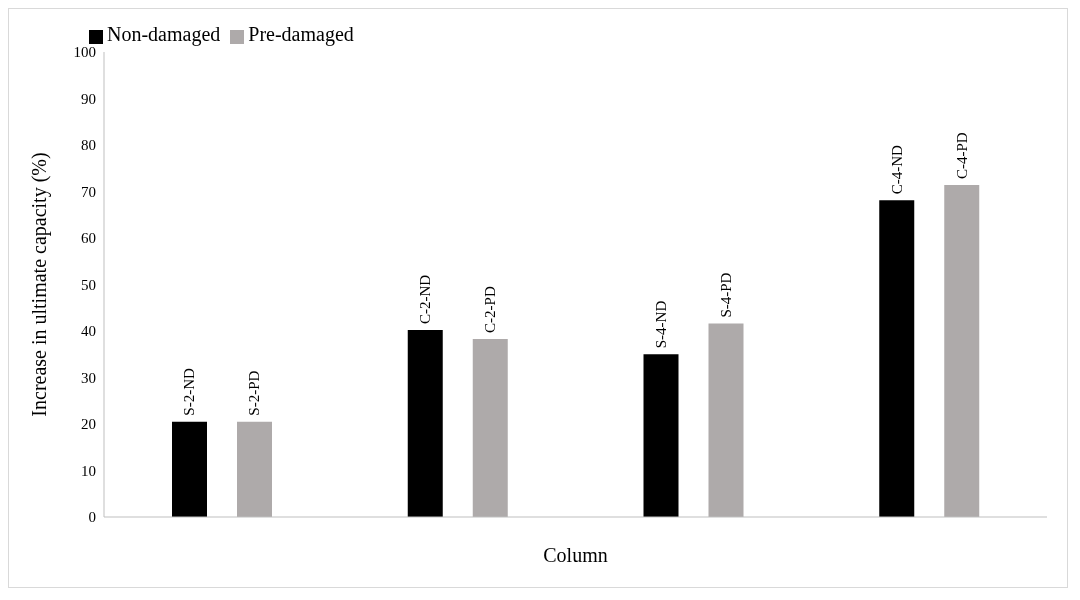  What do you see at coordinates (88, 98) in the screenshot?
I see `y-tick-label: 90` at bounding box center [88, 98].